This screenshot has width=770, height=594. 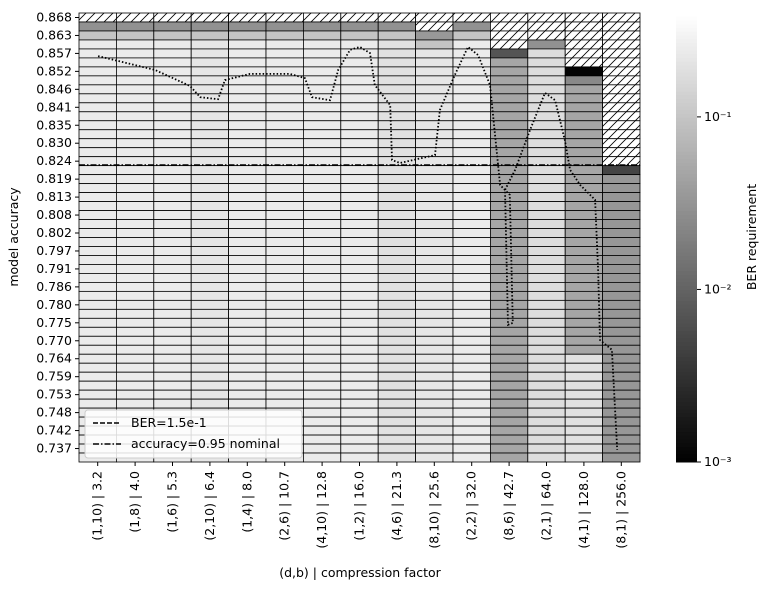 What do you see at coordinates (205, 443) in the screenshot?
I see `legend-label: accuracy=0.95 nominal` at bounding box center [205, 443].